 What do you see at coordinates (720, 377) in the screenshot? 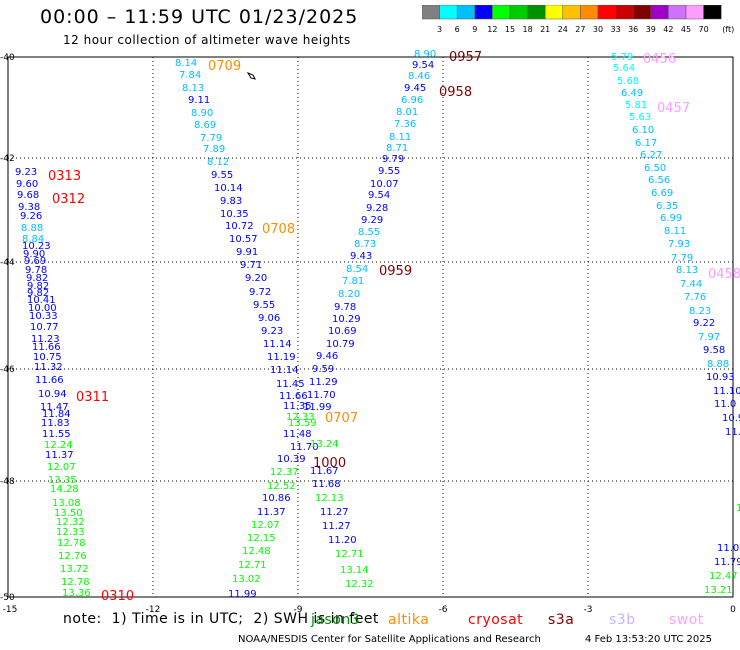
I see `wave-height-label: 10.93` at bounding box center [720, 377].